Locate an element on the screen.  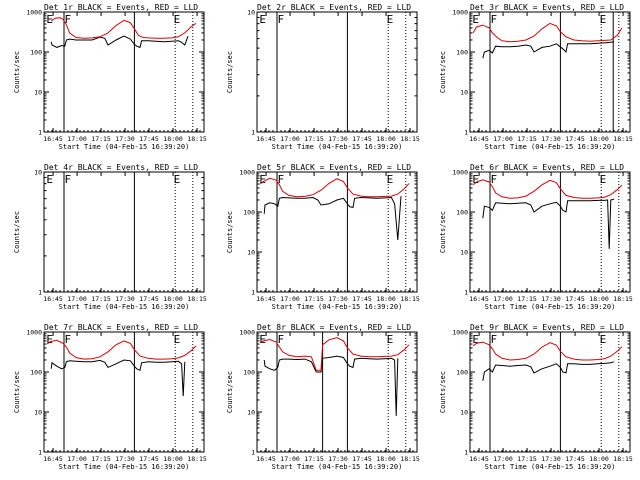
panel-title: Det 6r BLACK = Events, RED = LLD is located at coordinates (547, 167).